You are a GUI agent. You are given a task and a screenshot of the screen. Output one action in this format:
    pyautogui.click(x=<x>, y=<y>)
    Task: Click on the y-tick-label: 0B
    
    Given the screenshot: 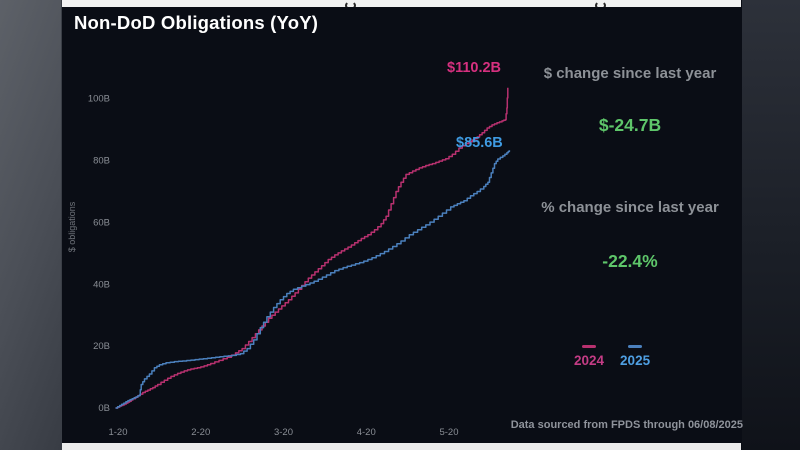 What is the action you would take?
    pyautogui.click(x=104, y=408)
    